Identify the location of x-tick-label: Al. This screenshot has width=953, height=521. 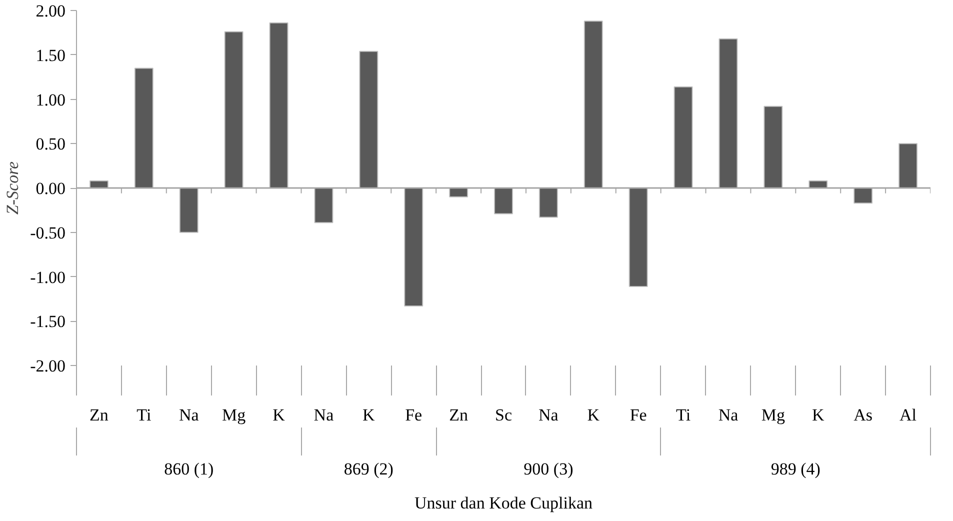
(908, 415).